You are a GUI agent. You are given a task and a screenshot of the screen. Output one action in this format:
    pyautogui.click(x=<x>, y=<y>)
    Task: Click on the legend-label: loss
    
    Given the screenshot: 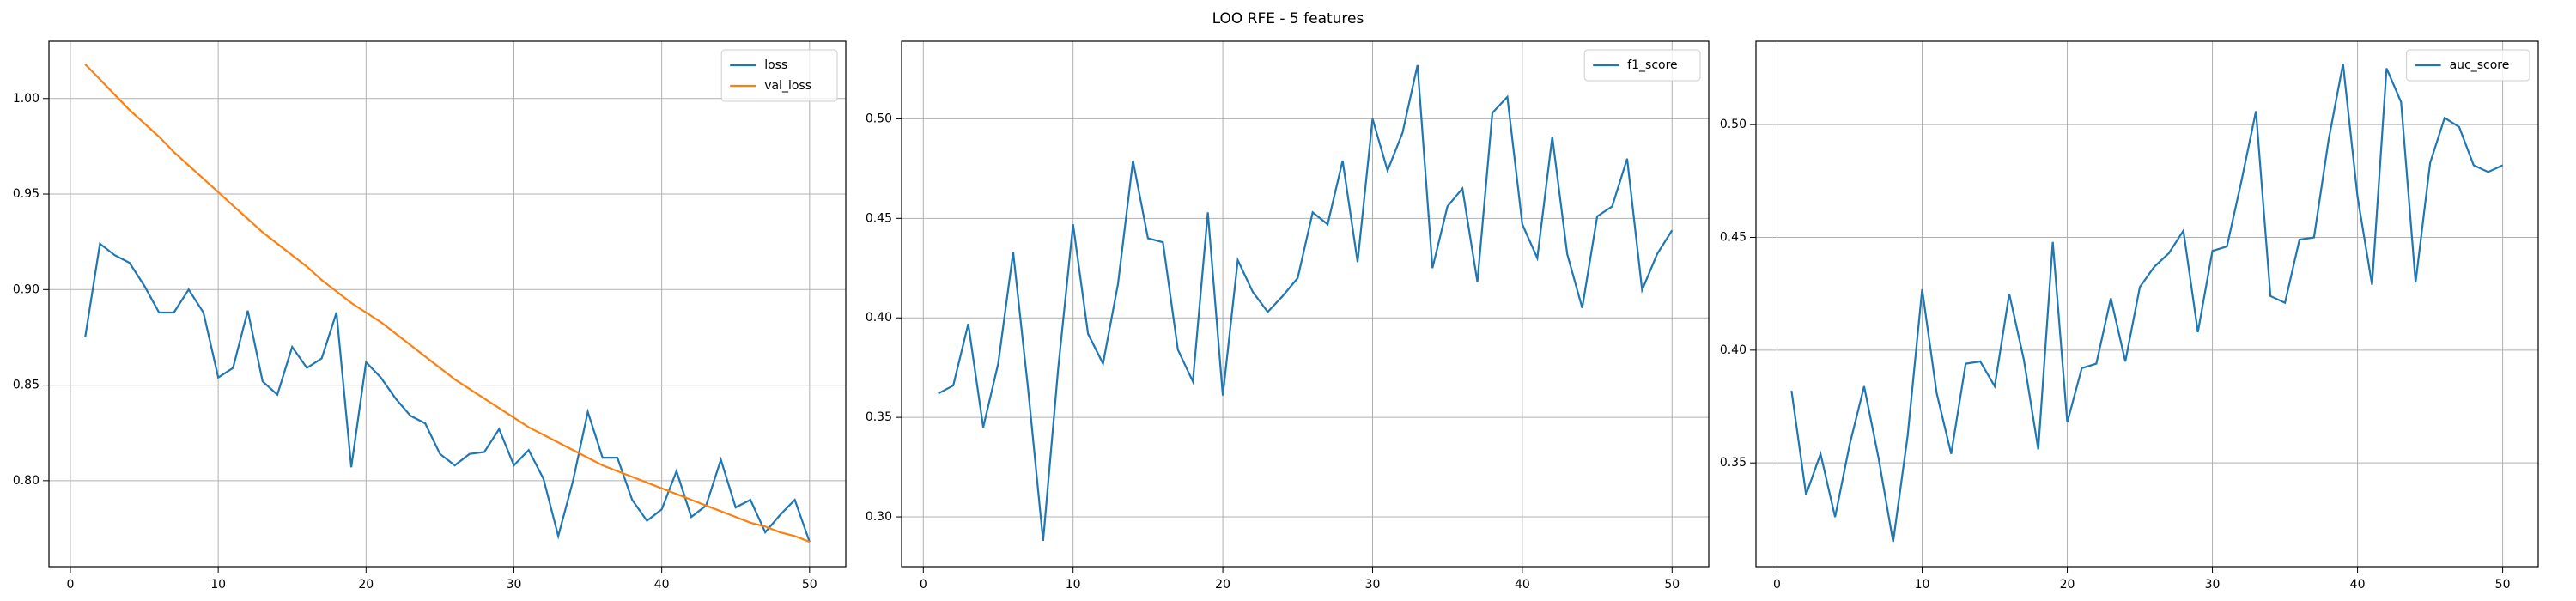 What is the action you would take?
    pyautogui.click(x=775, y=65)
    